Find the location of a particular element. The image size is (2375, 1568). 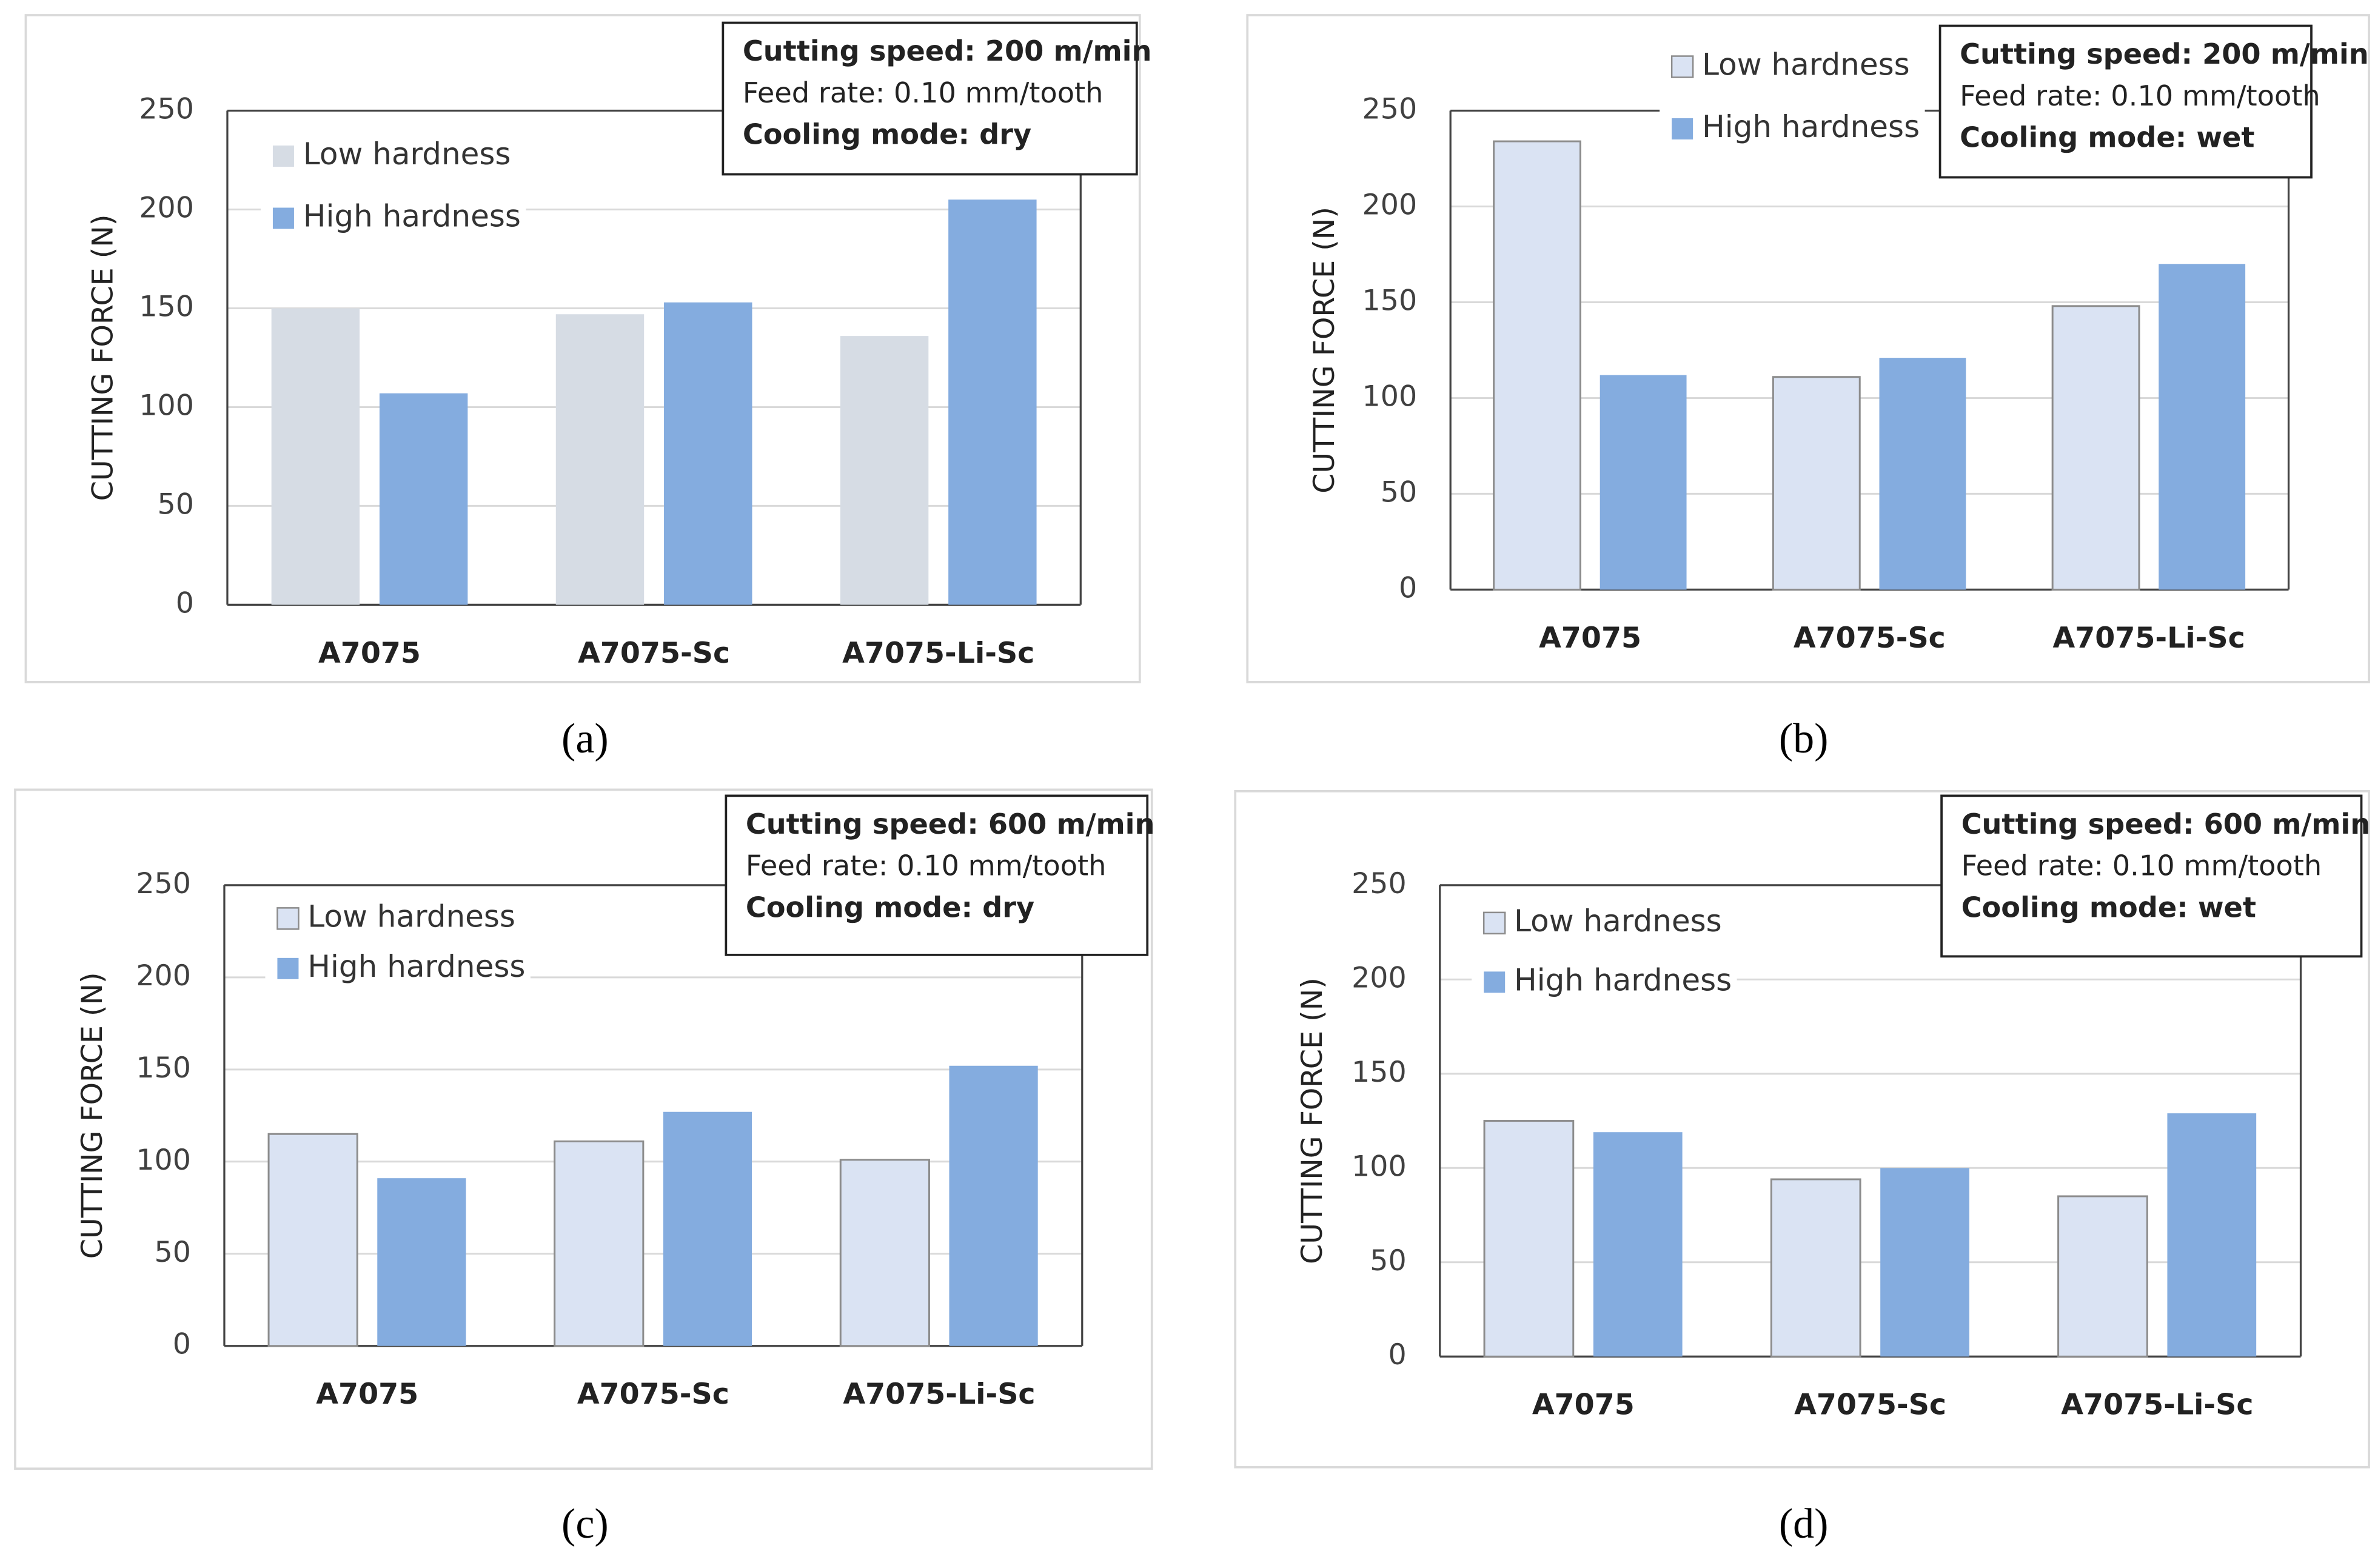

panel-caption: (a) is located at coordinates (585, 739).